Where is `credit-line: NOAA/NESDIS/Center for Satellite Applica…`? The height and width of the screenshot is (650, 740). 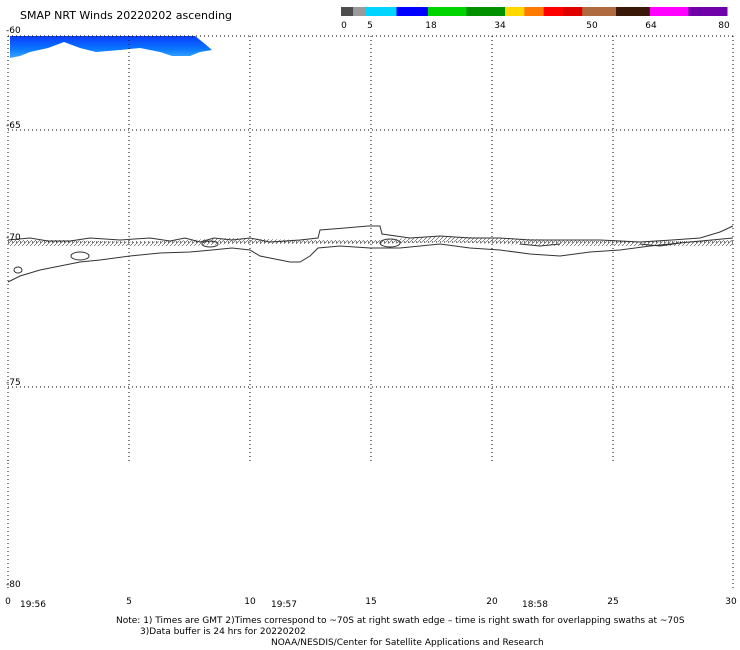
credit-line: NOAA/NESDIS/Center for Satellite Applica… is located at coordinates (407, 643).